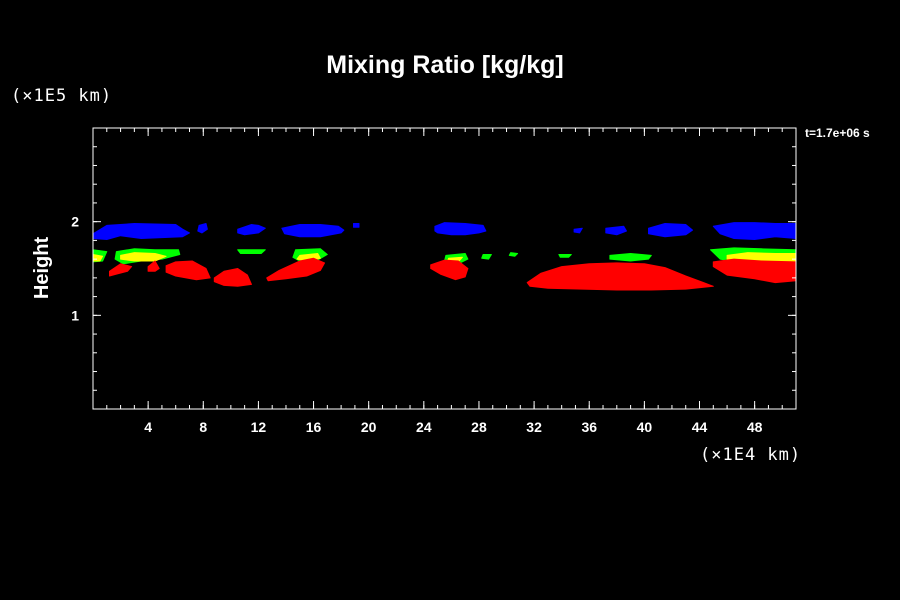 The width and height of the screenshot is (900, 600). What do you see at coordinates (42, 268) in the screenshot?
I see `y-axis-label: Height` at bounding box center [42, 268].